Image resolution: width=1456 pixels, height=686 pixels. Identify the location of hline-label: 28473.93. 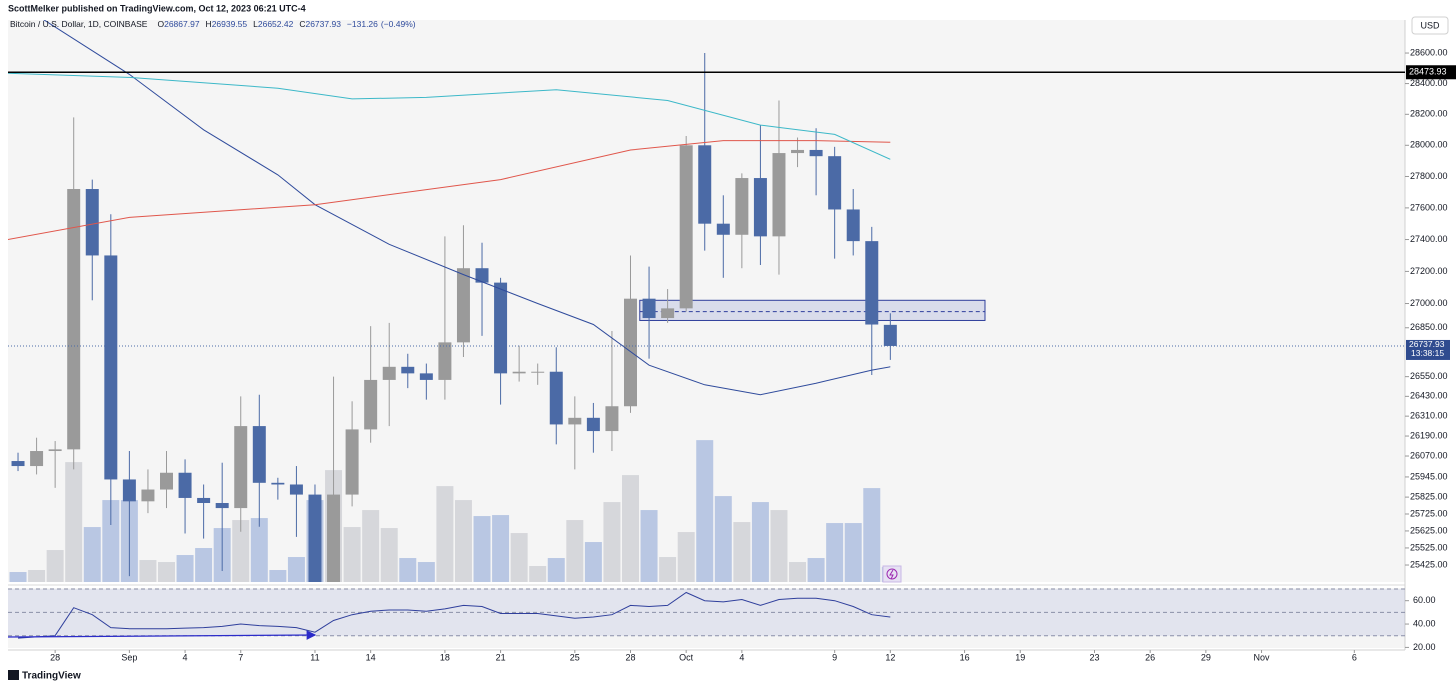
(1428, 72).